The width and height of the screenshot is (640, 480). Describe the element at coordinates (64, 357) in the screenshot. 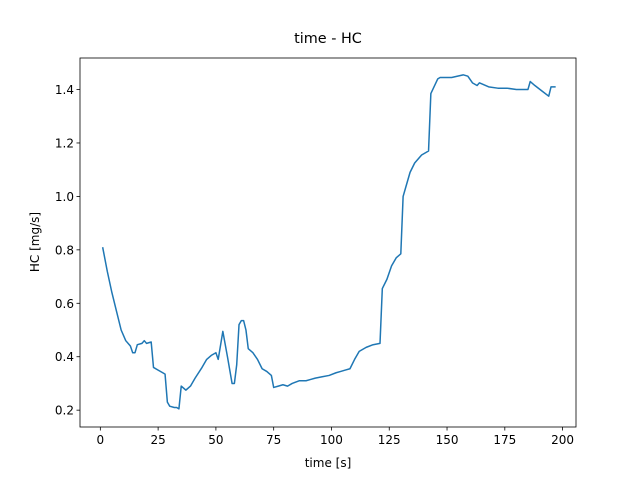

I see `y-tick-label: 0.4` at that location.